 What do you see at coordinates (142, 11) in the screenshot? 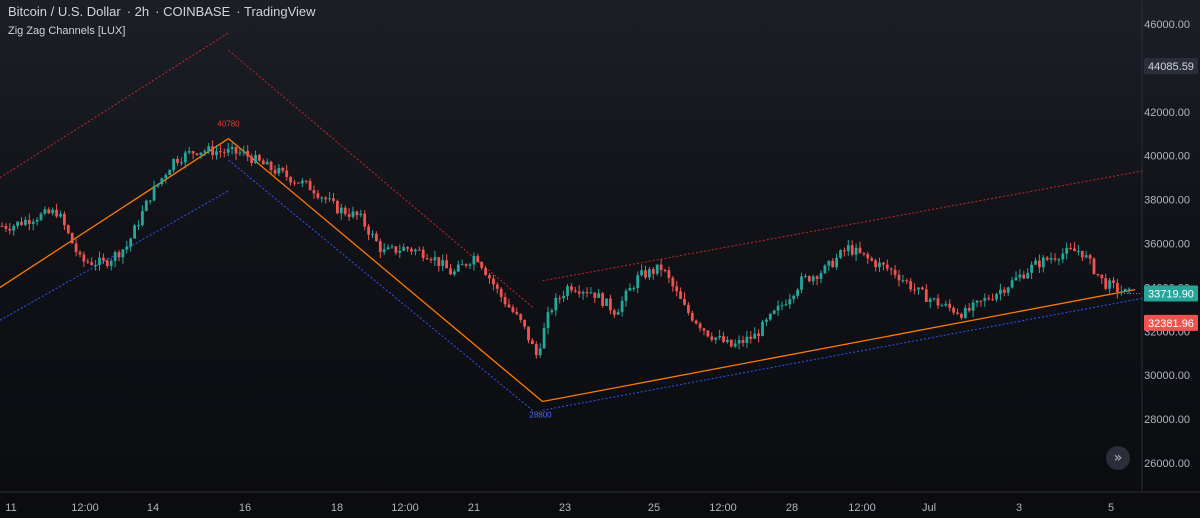
I see `interval-label: 2h` at bounding box center [142, 11].